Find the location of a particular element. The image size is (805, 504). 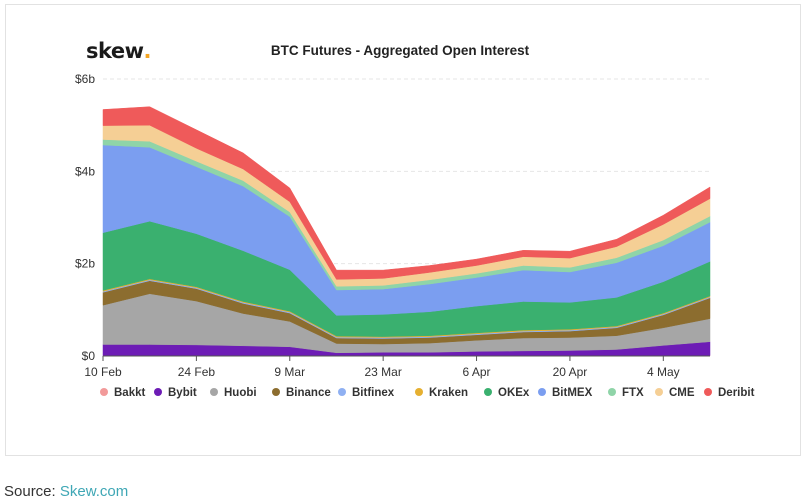

legend-item-kraken: Kraken is located at coordinates (441, 393).